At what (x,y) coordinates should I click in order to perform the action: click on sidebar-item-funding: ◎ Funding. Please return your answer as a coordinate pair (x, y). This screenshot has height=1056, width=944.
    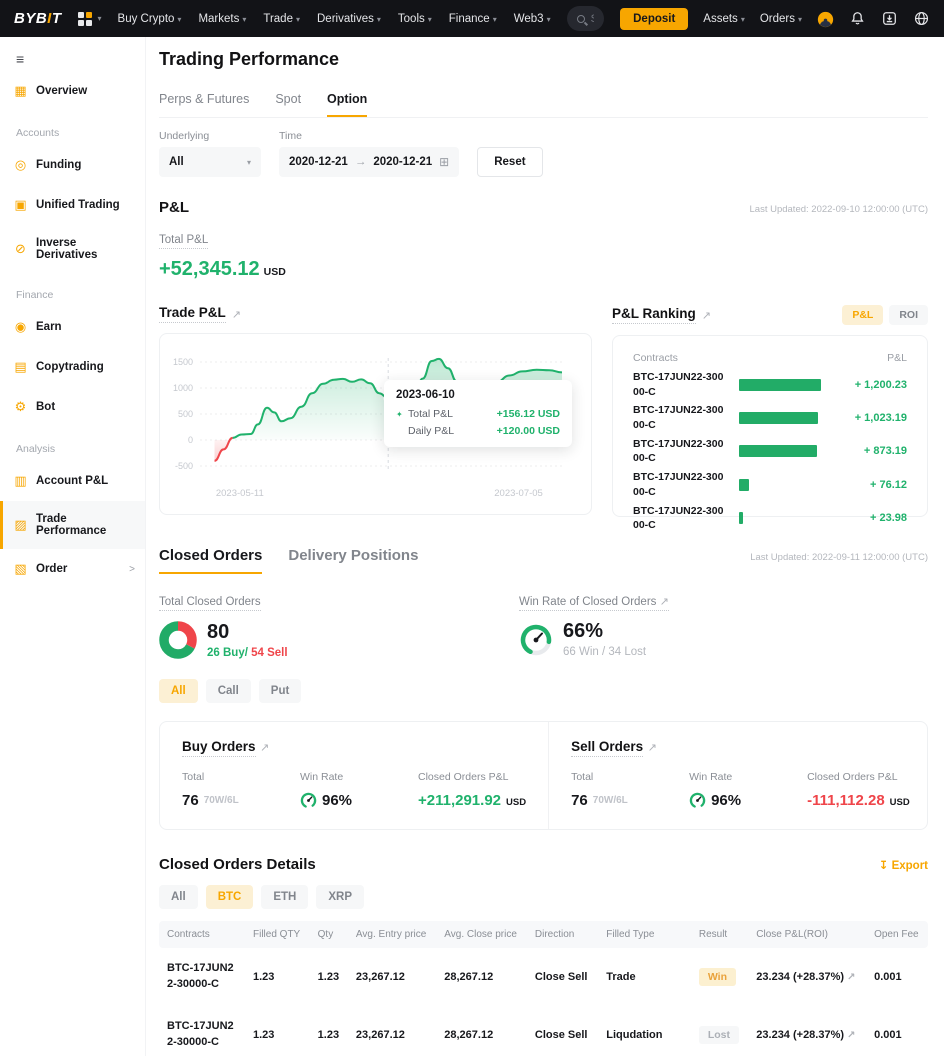
    Looking at the image, I should click on (72, 165).